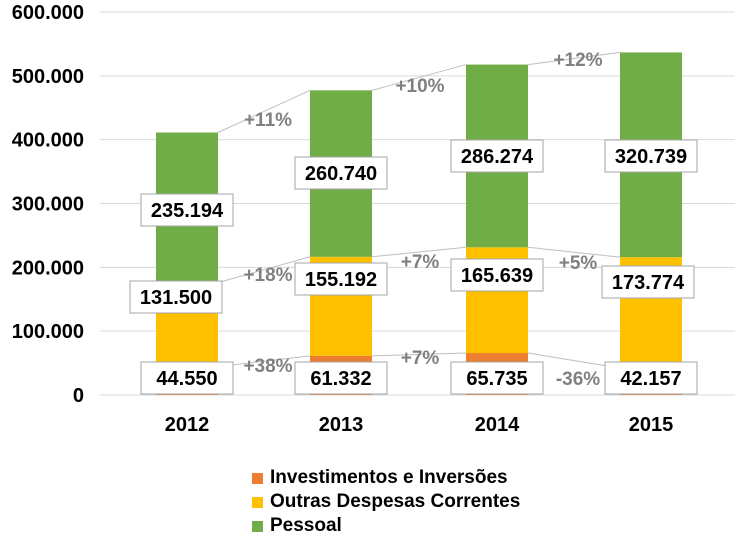 The width and height of the screenshot is (744, 541). I want to click on growth-label: +38%, so click(267, 366).